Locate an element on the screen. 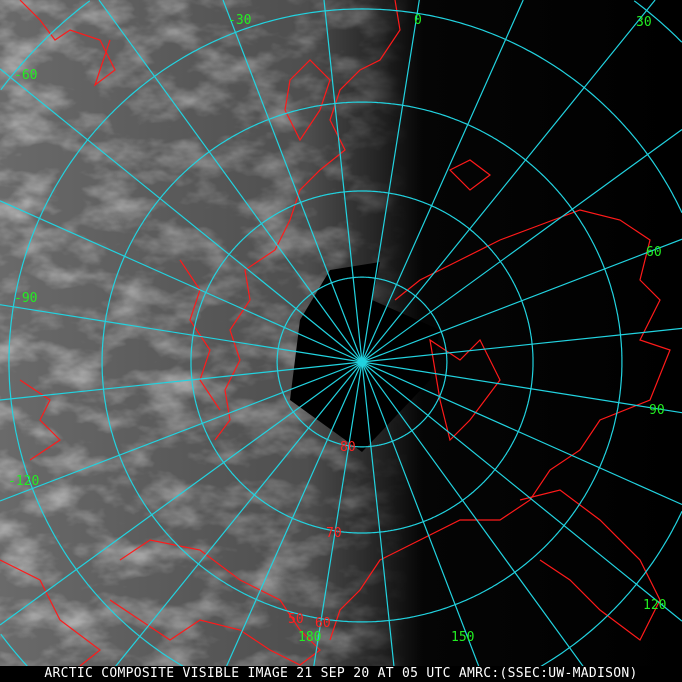 This screenshot has height=682, width=682. longitude-label: -30 is located at coordinates (239, 20).